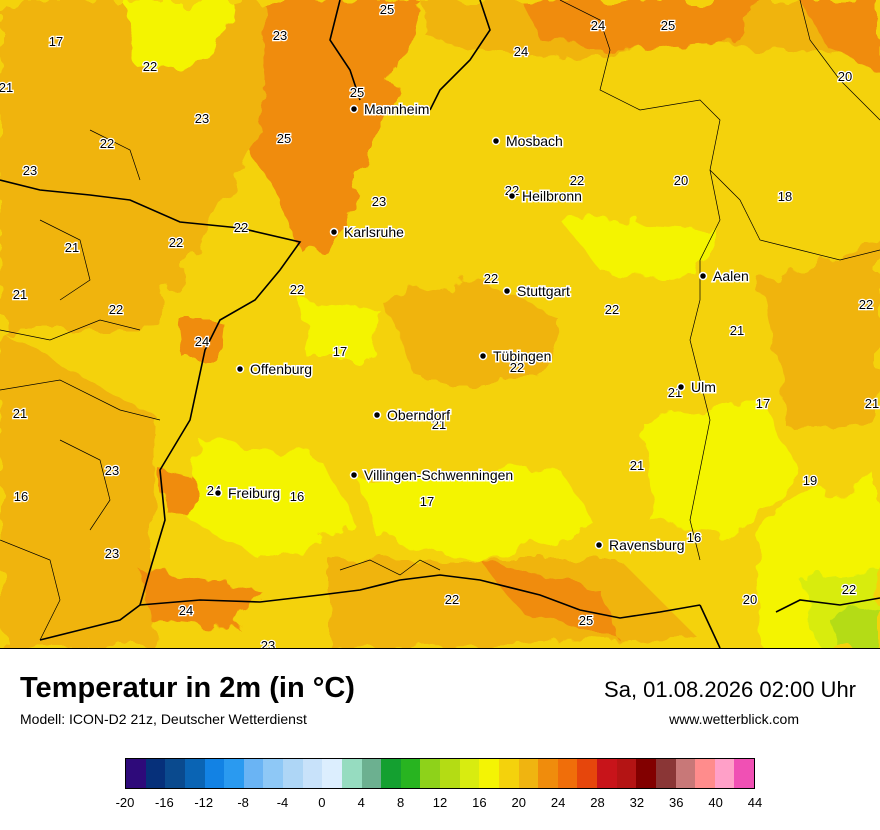 Image resolution: width=880 pixels, height=830 pixels. I want to click on city-freiburg: Freiburg, so click(247, 493).